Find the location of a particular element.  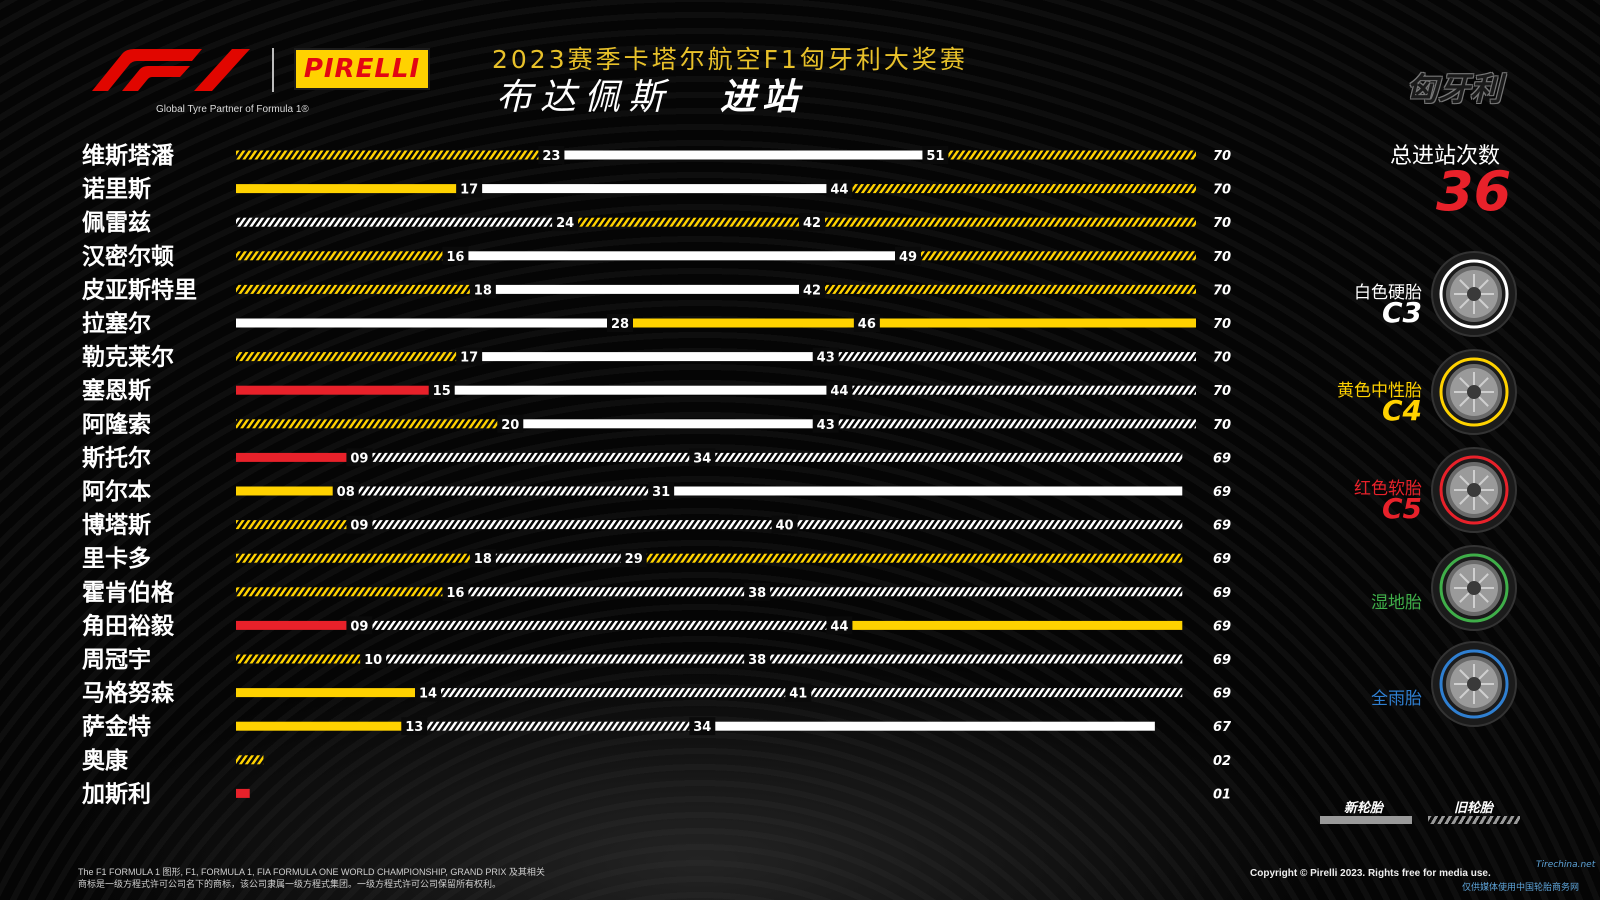

laps-completed: 01 is located at coordinates (1222, 794).